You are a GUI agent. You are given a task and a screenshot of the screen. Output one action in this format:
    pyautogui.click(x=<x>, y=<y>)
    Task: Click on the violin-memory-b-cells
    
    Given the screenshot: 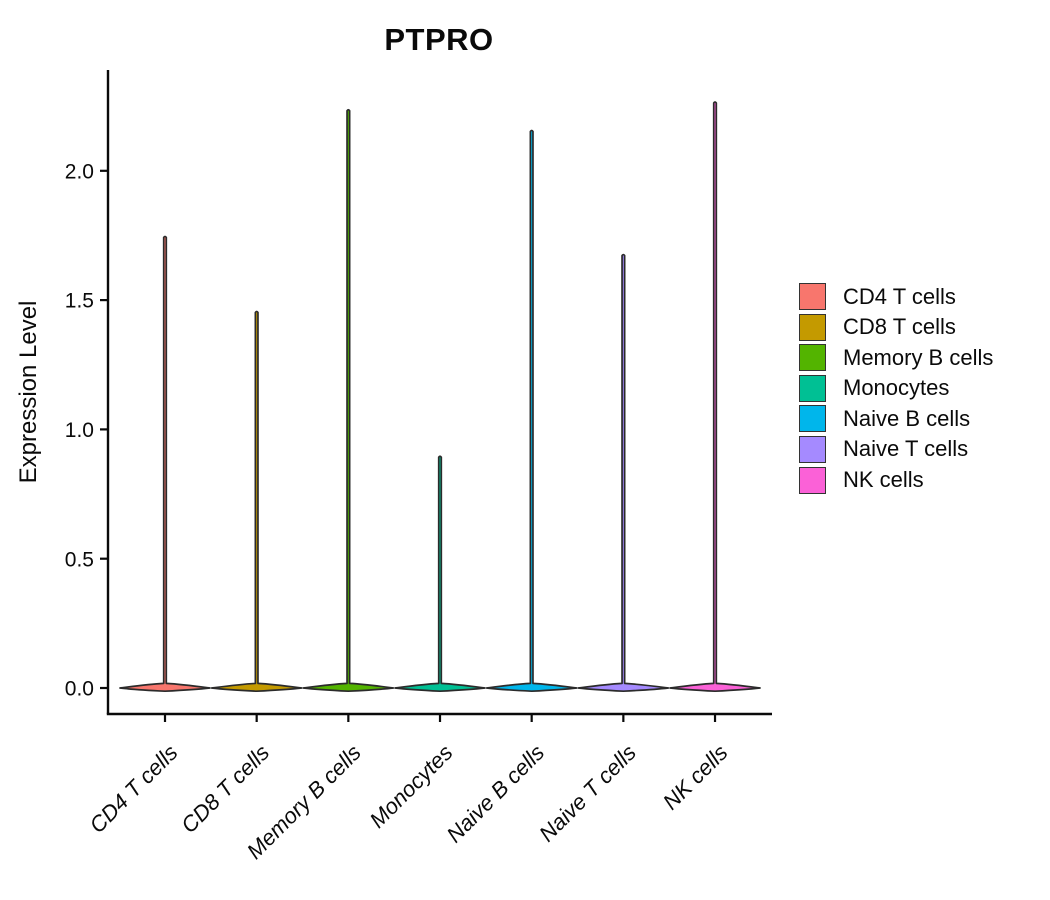 What is the action you would take?
    pyautogui.click(x=348, y=400)
    